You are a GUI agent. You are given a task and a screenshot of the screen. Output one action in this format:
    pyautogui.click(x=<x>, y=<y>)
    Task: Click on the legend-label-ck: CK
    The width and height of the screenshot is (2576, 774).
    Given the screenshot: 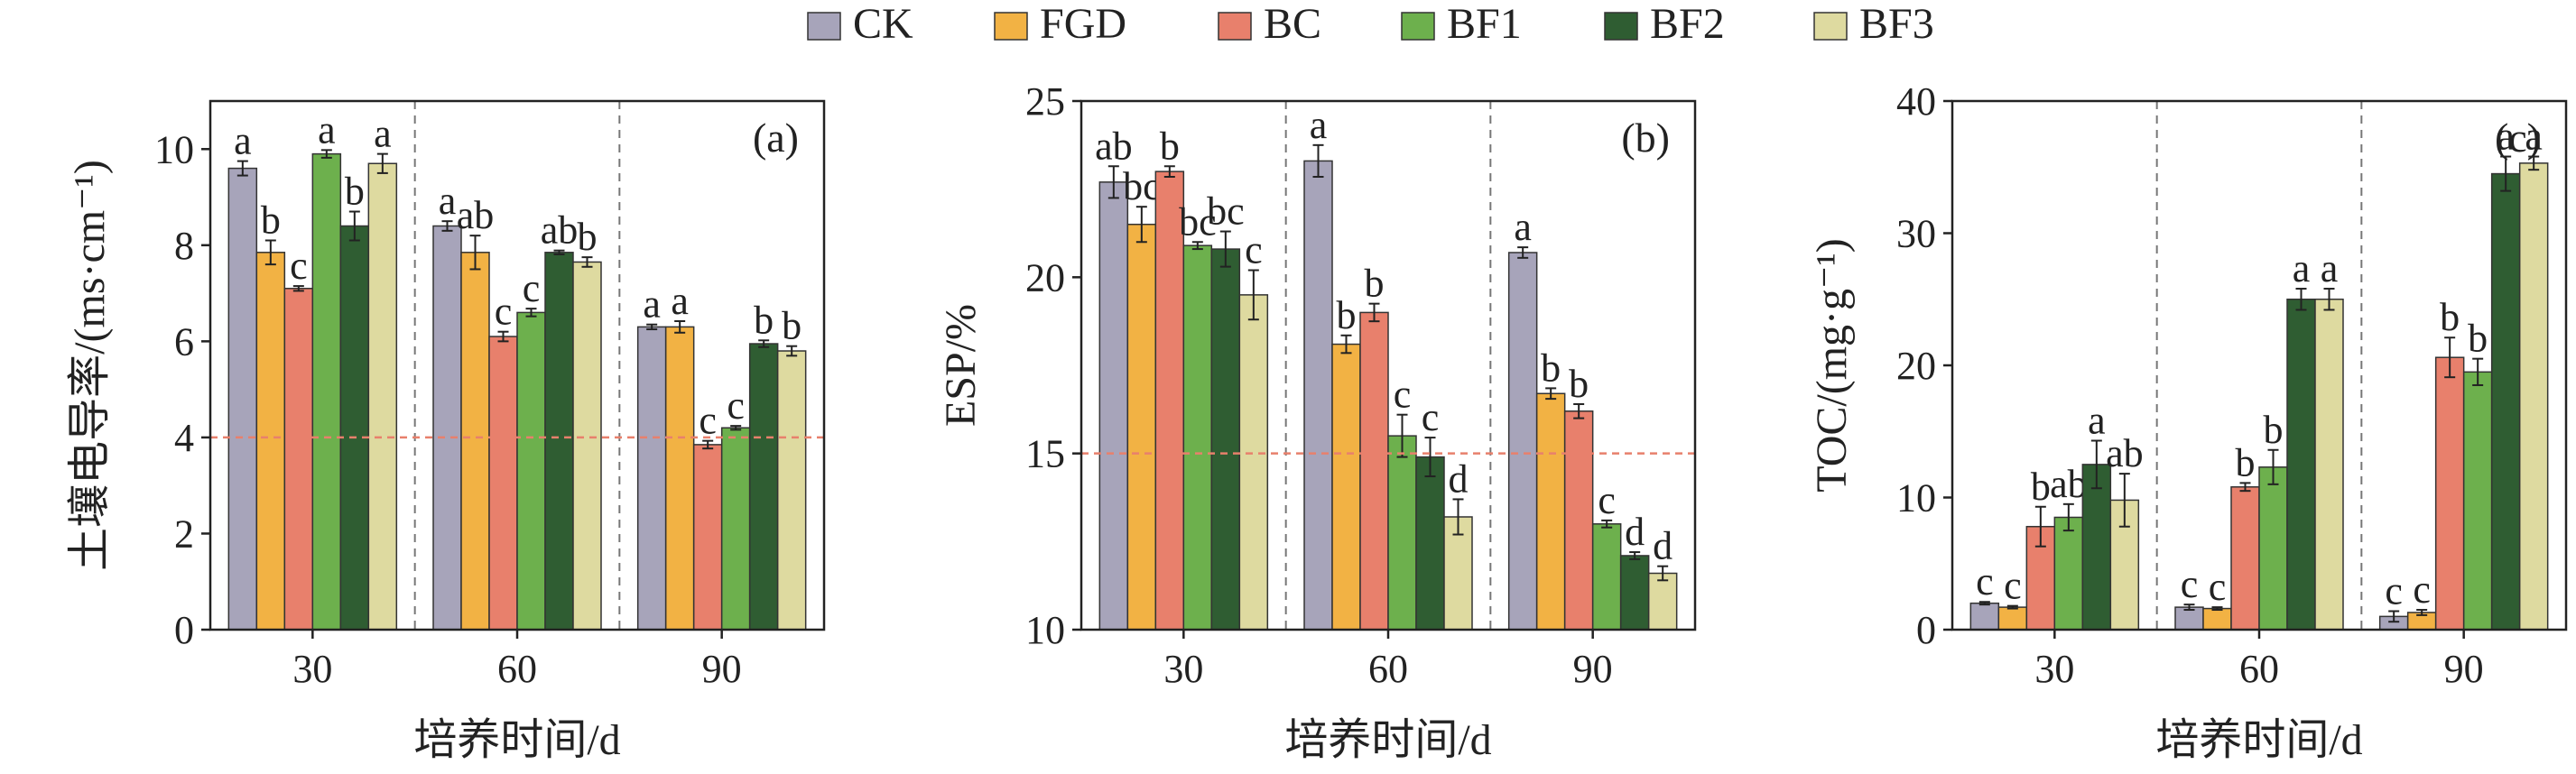 What is the action you would take?
    pyautogui.click(x=883, y=24)
    